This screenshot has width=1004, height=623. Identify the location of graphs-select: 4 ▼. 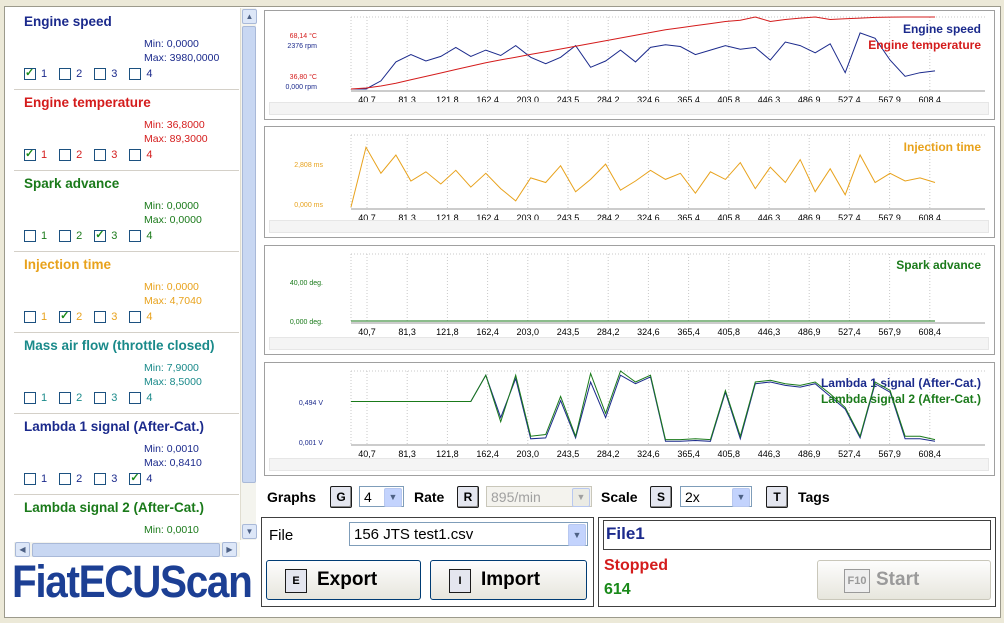
(381, 496).